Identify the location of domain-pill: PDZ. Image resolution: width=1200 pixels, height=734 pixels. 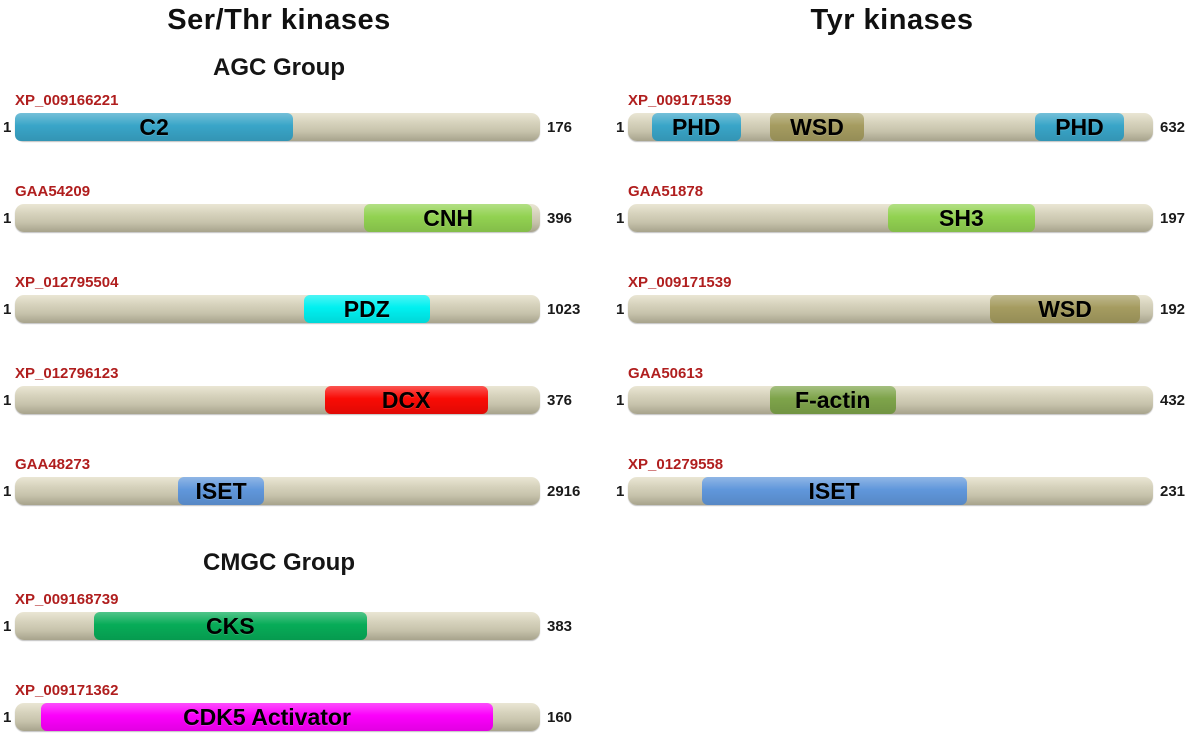
(366, 309).